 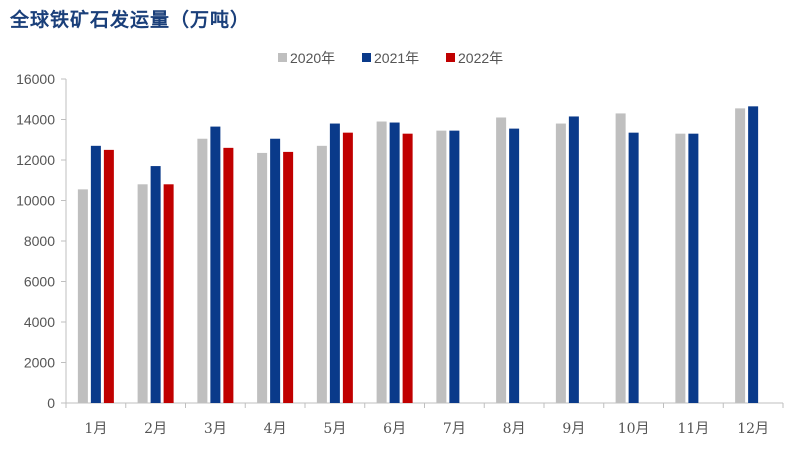 I want to click on x-tick-label: 2月, so click(x=155, y=429).